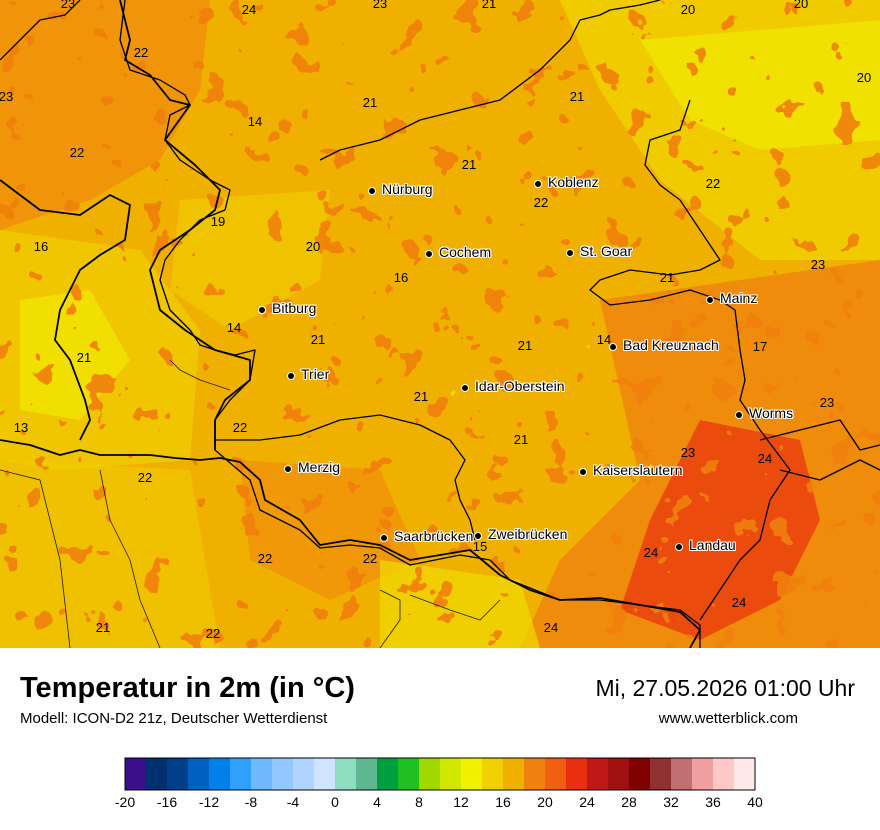  I want to click on city-label: Trier, so click(315, 374).